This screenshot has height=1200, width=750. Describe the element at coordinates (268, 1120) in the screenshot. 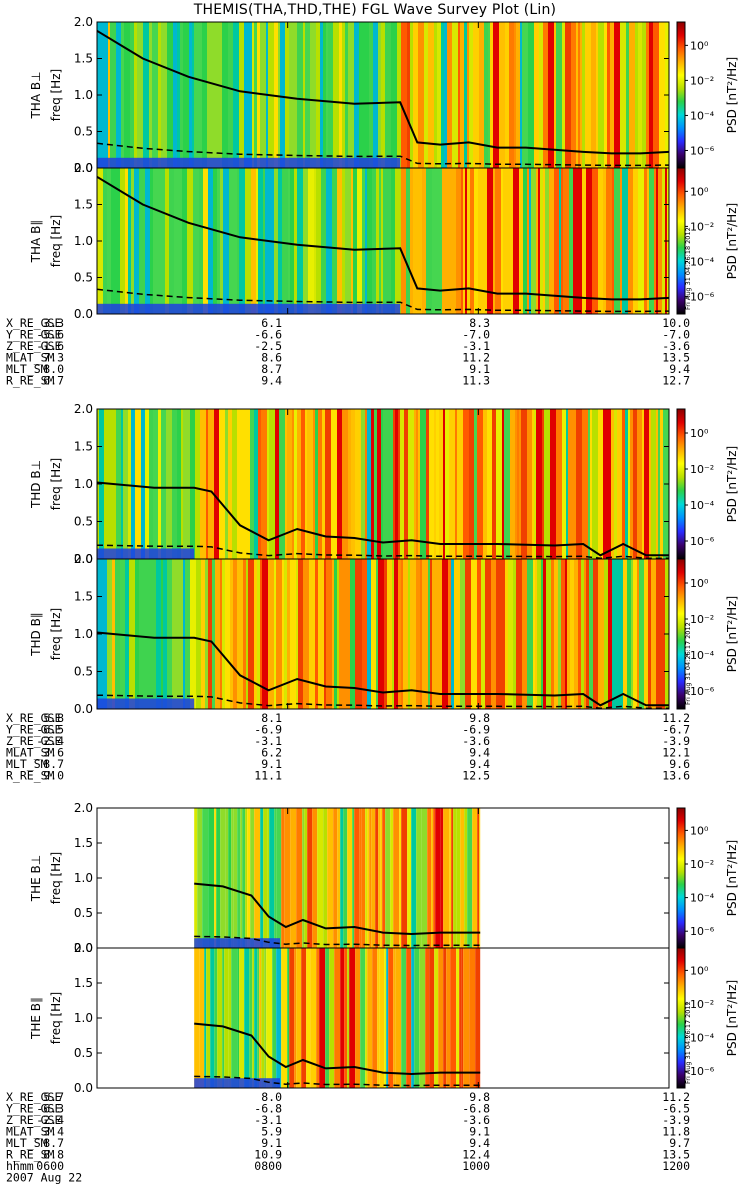

I see `ephemeris-value: -3.1` at that location.